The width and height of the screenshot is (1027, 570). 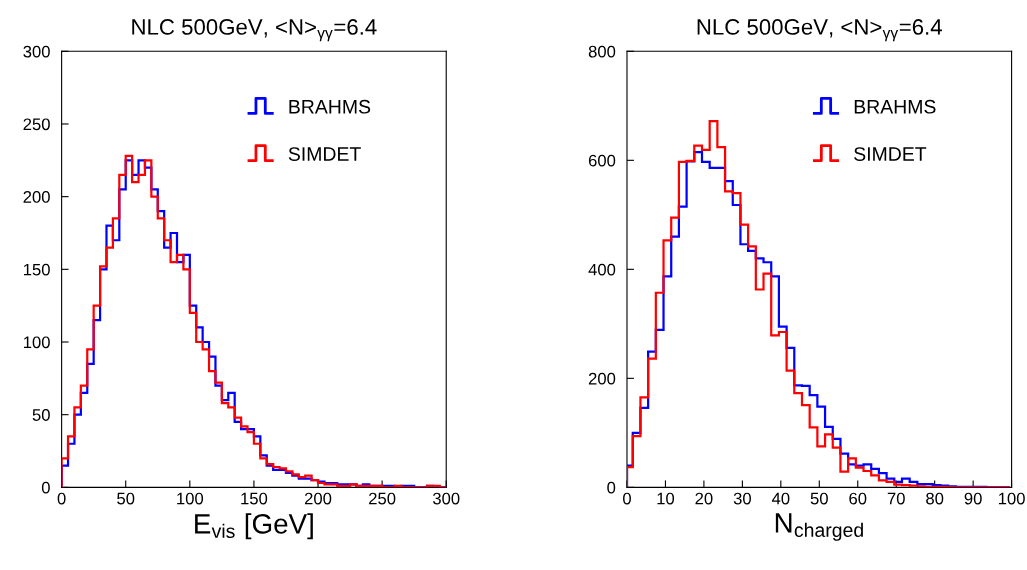 I want to click on y-tick-label: 250, so click(x=36, y=124).